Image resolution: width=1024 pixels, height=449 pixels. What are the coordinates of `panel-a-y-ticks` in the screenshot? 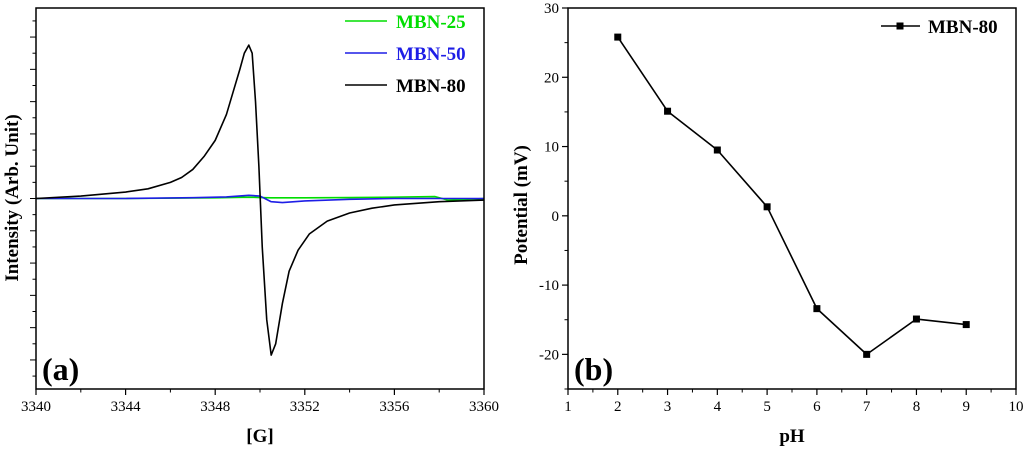 It's located at (33, 198).